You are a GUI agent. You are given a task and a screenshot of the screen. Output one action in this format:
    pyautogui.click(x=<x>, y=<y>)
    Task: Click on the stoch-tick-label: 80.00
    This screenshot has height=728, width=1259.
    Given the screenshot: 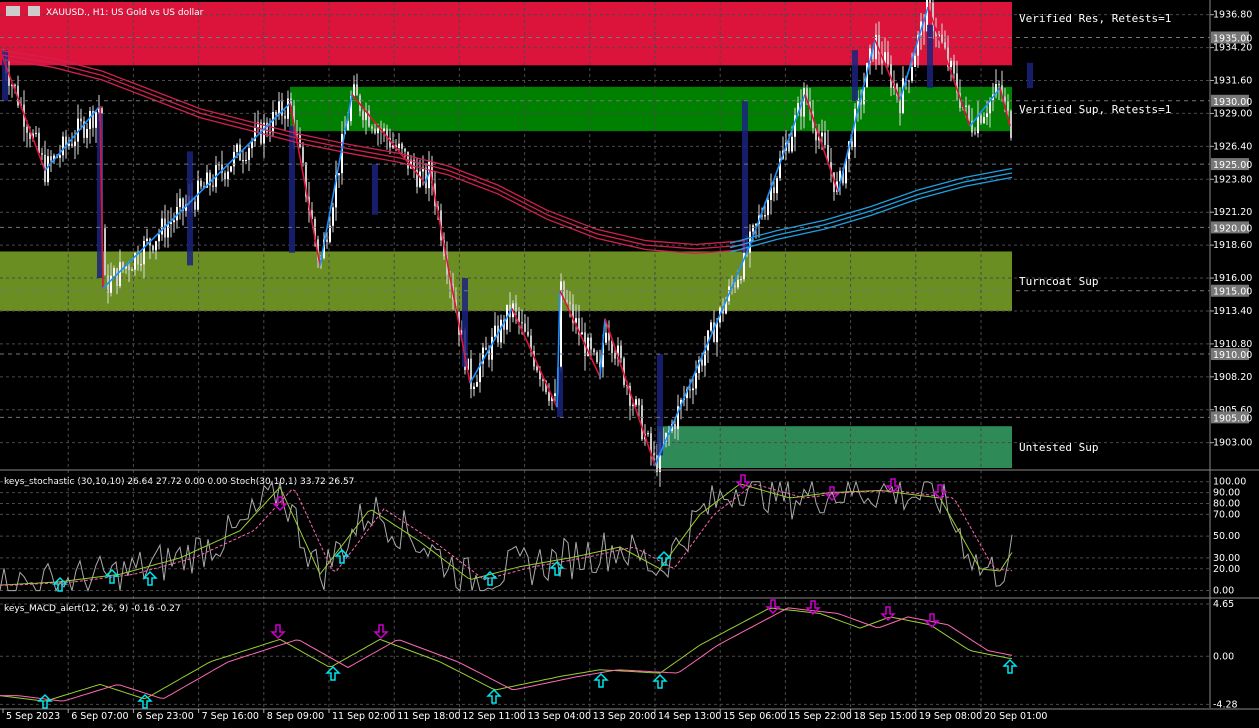 What is the action you would take?
    pyautogui.click(x=1226, y=503)
    